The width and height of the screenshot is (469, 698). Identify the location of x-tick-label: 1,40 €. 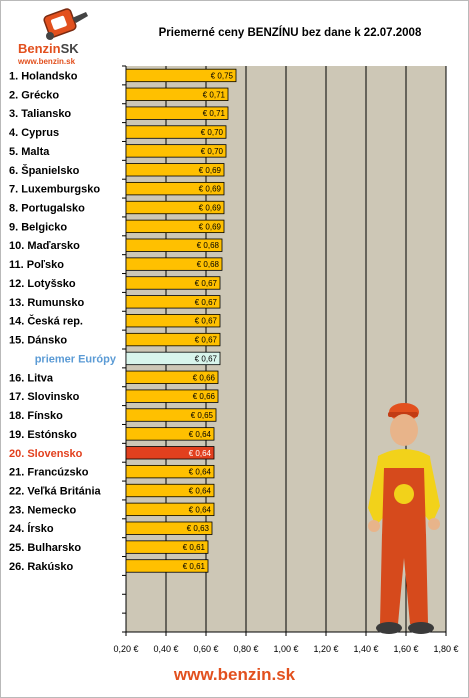
(365, 649).